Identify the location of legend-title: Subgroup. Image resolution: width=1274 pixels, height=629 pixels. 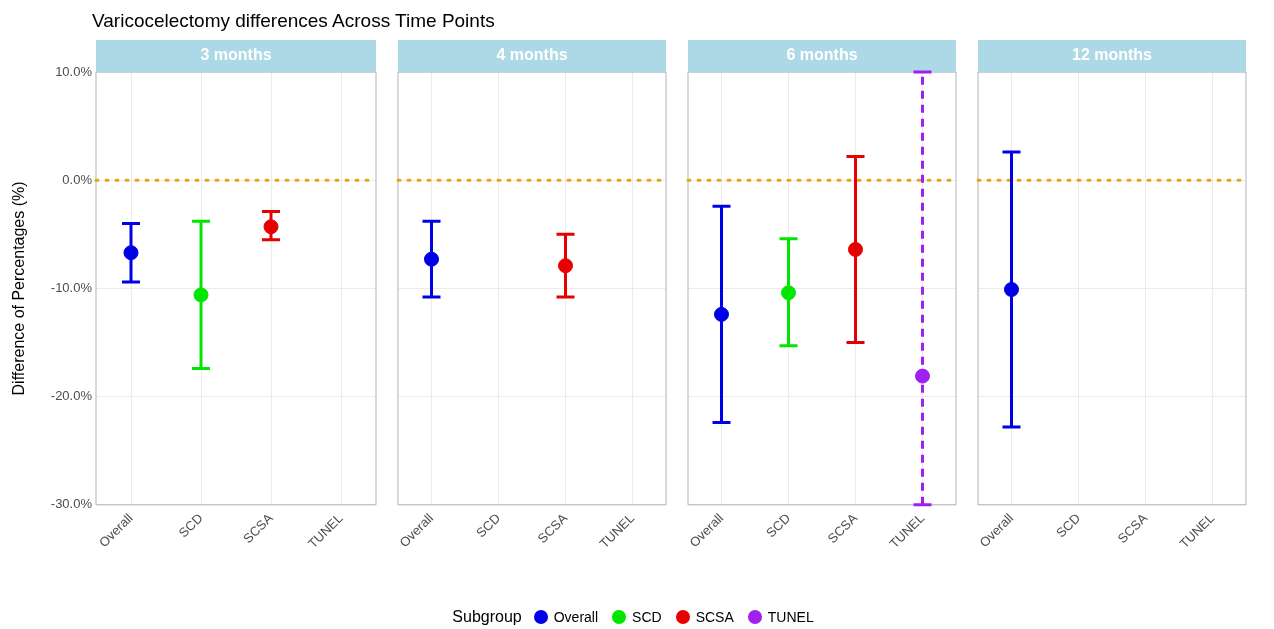
(487, 617).